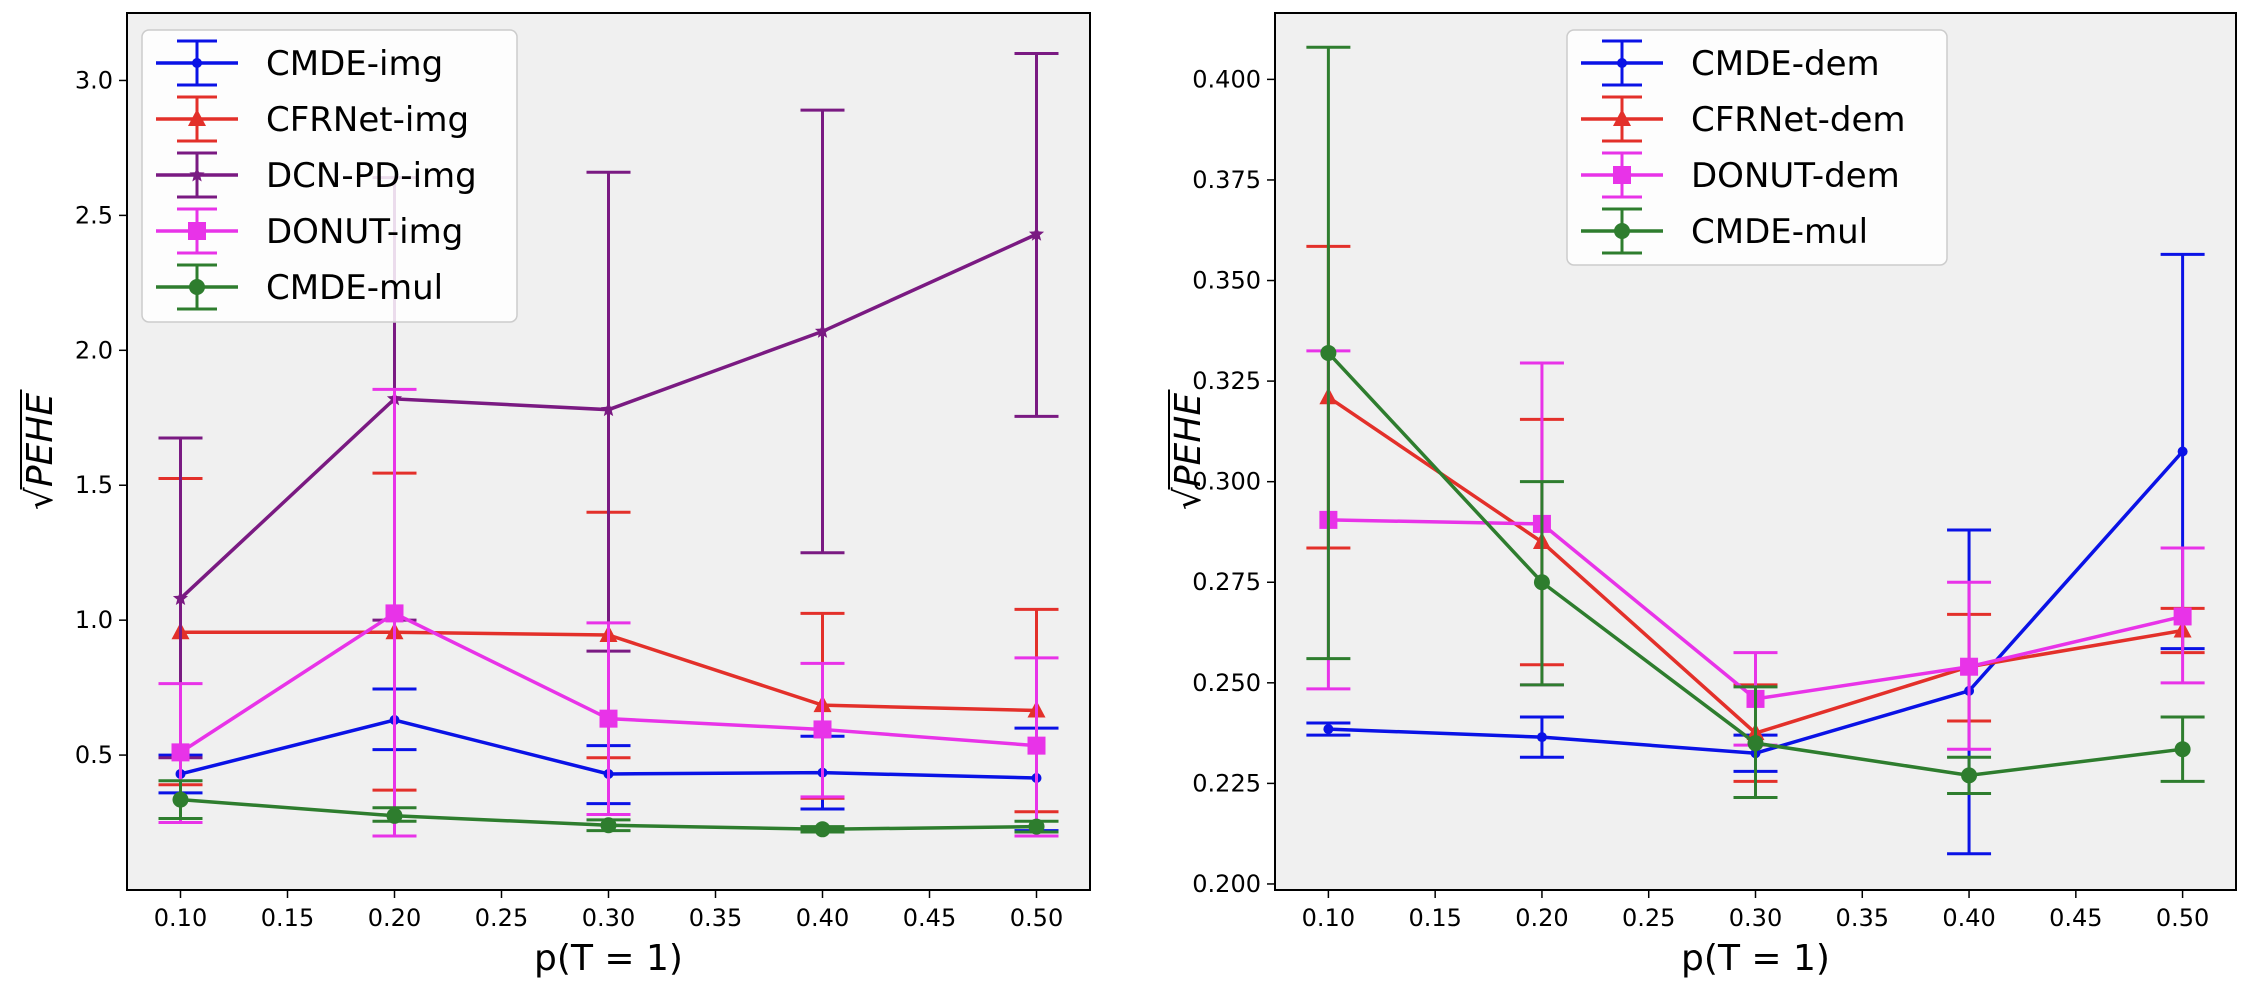 Image resolution: width=2250 pixels, height=988 pixels. I want to click on legend-label-cmde-dem: CMDE-dem, so click(1785, 64).